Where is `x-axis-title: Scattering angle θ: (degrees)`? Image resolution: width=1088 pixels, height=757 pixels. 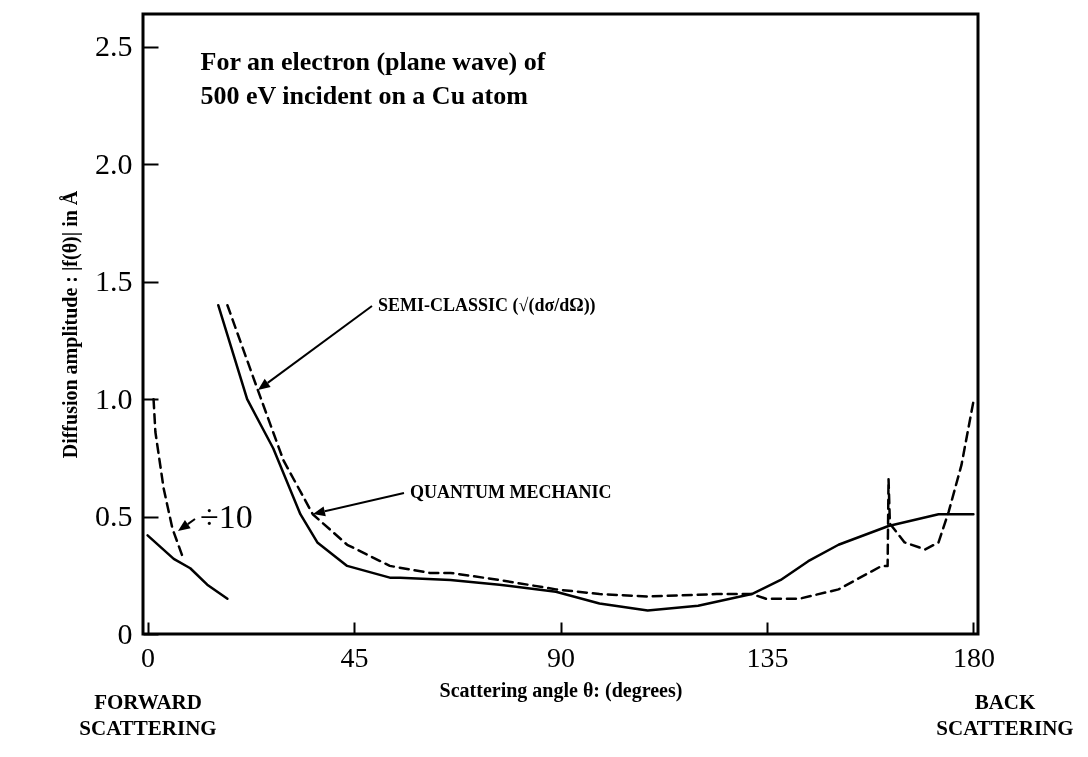
x-axis-title: Scattering angle θ: (degrees) is located at coordinates (561, 690).